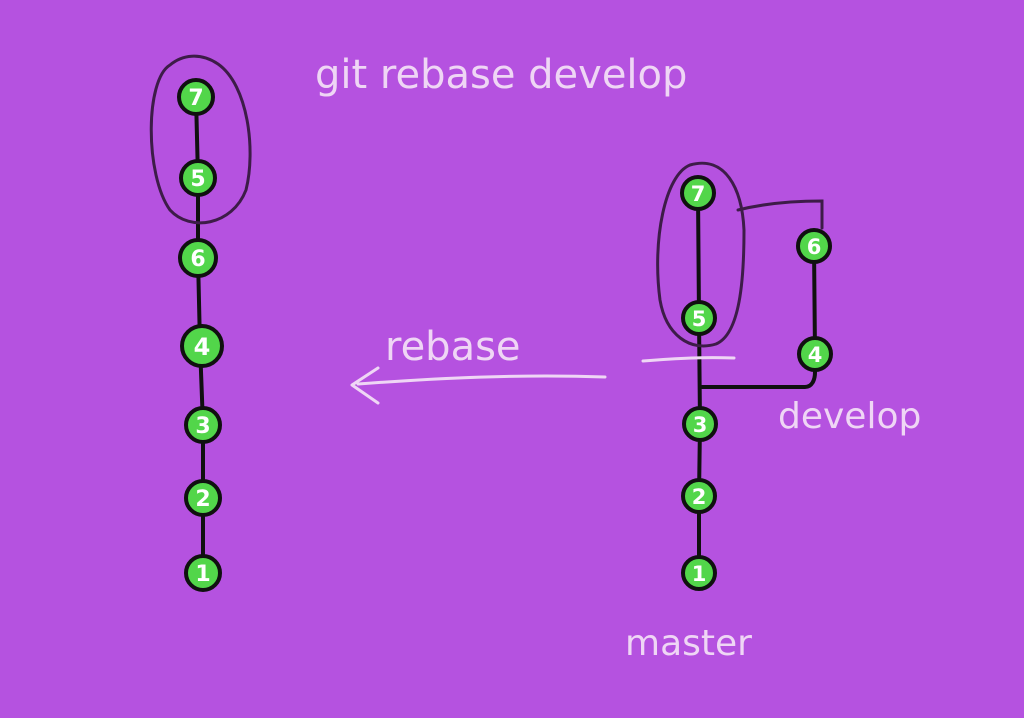 This screenshot has width=1024, height=718. I want to click on left-commit-3: 3, so click(203, 425).